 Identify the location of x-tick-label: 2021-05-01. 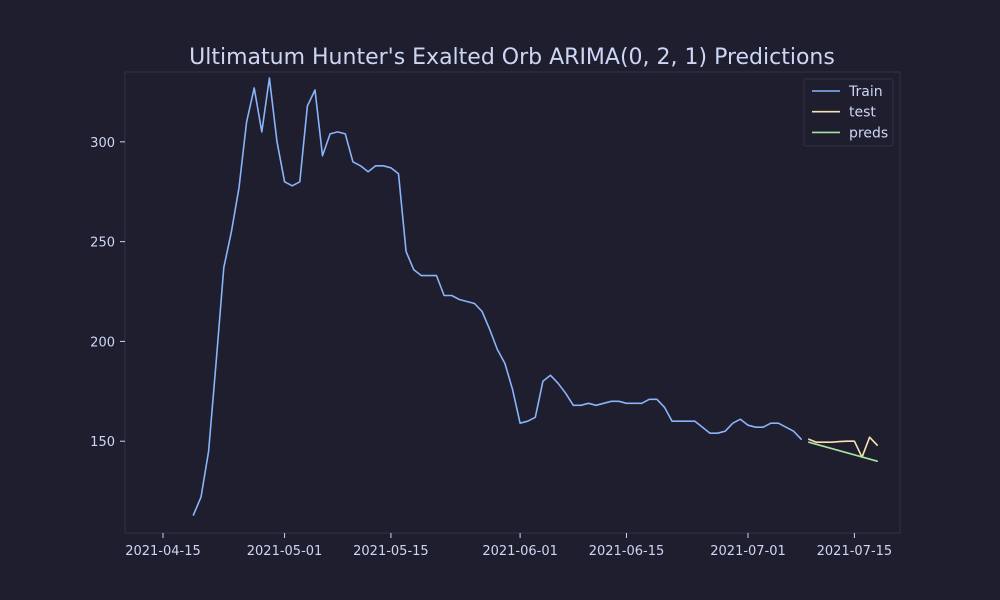
(285, 551).